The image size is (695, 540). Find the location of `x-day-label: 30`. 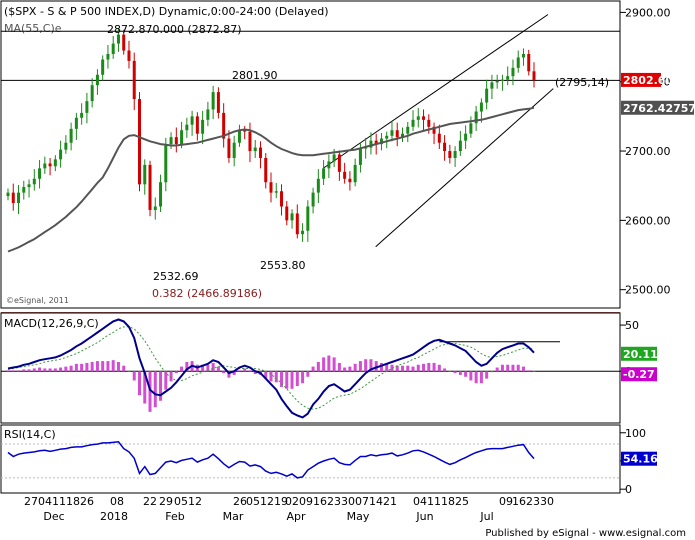

x-day-label: 30 is located at coordinates (348, 501).